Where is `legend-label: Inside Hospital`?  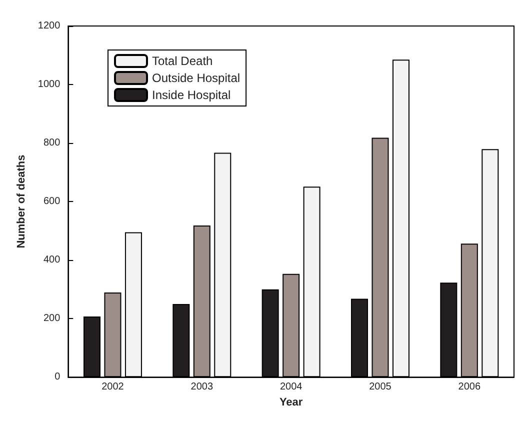
legend-label: Inside Hospital is located at coordinates (191, 95).